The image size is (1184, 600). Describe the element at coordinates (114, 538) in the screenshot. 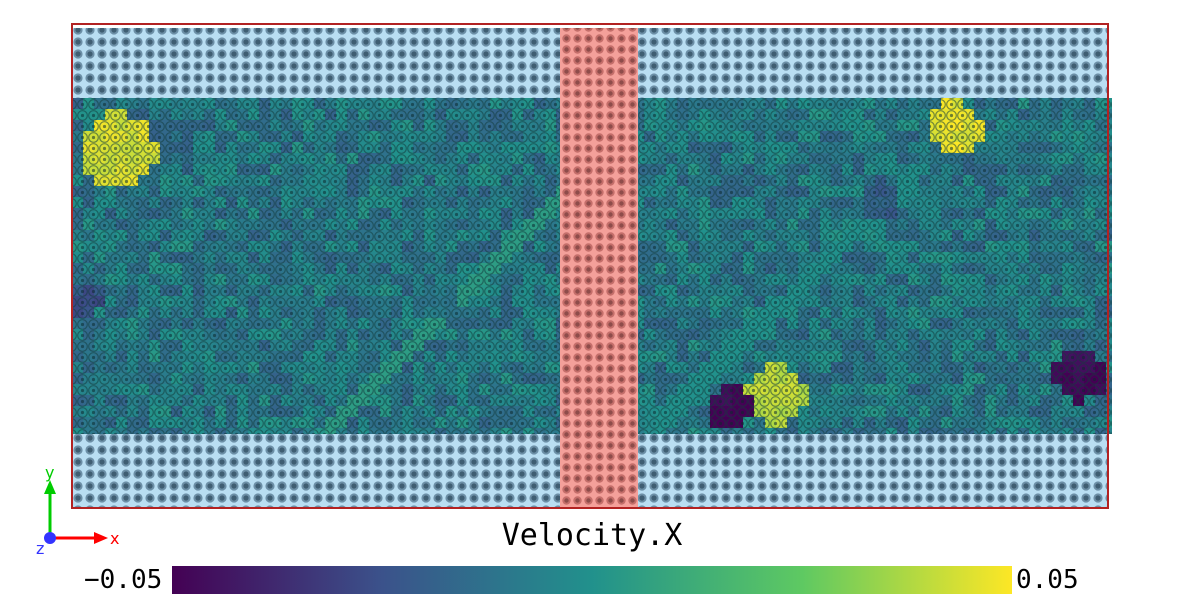

I see `x-axis-label: x` at that location.